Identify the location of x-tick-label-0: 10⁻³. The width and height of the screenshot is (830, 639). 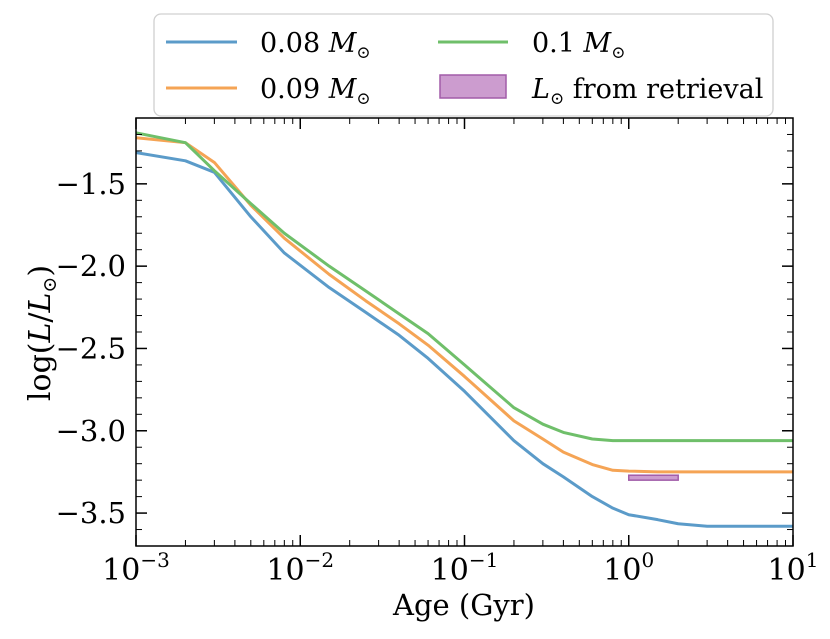
(136, 568).